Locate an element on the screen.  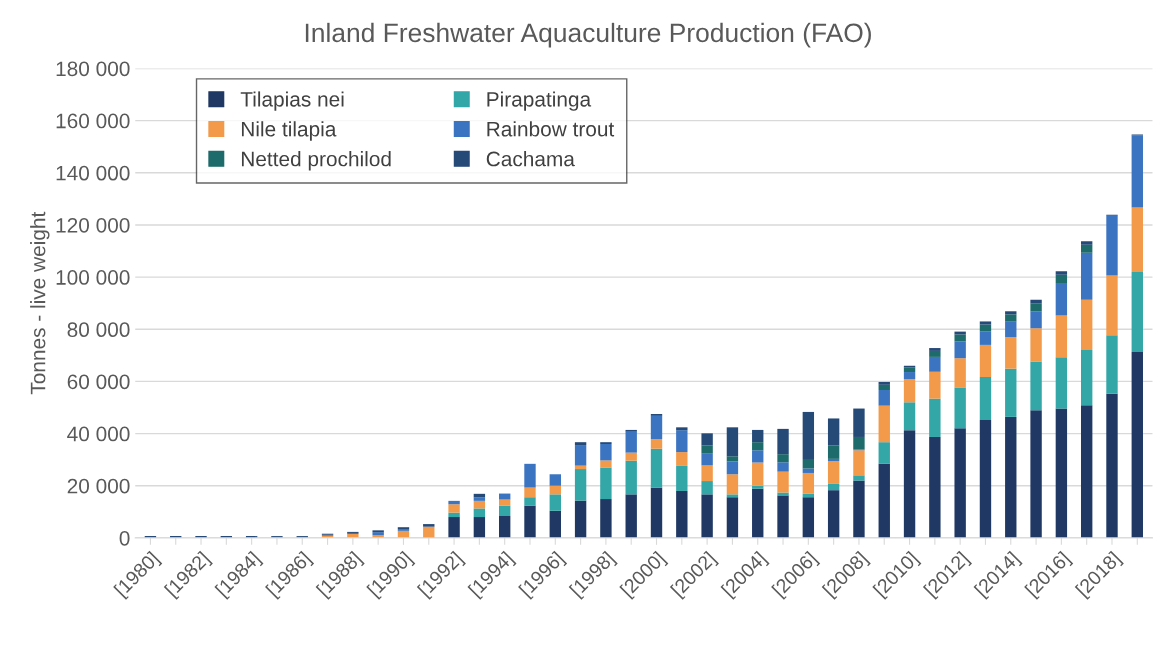
legend-label: Netted prochilod is located at coordinates (316, 161).